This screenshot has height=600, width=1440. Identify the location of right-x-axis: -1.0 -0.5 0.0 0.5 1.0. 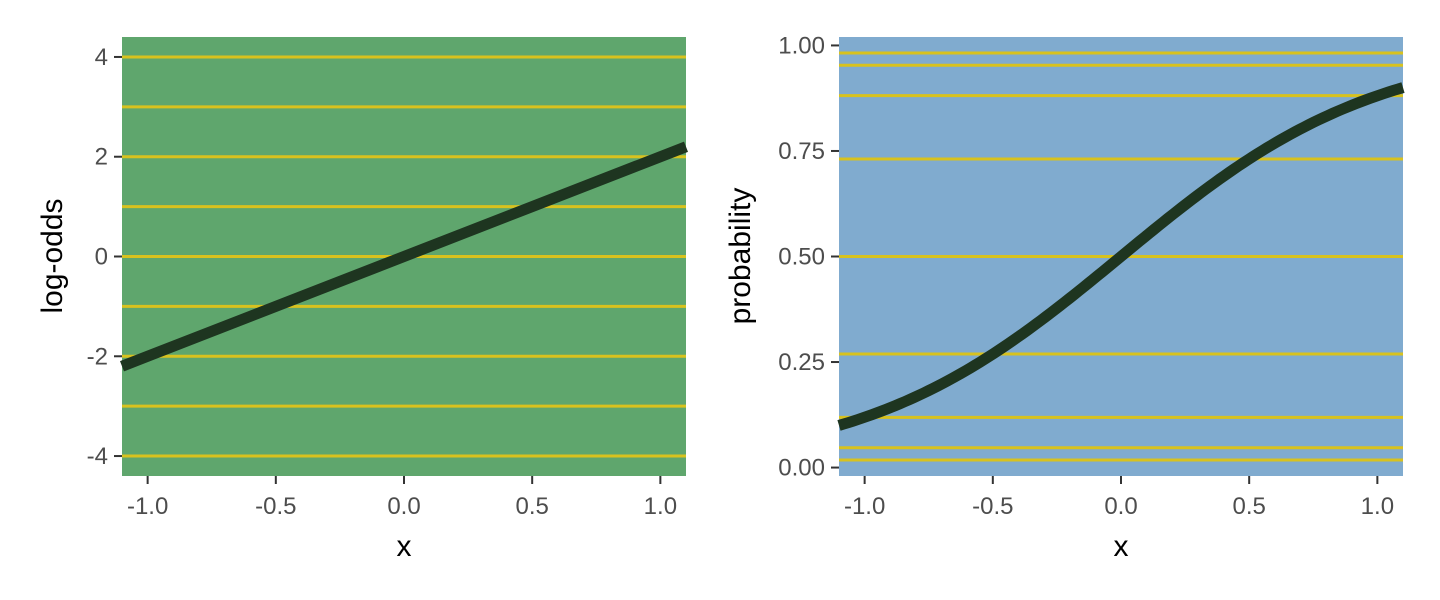
(1119, 498).